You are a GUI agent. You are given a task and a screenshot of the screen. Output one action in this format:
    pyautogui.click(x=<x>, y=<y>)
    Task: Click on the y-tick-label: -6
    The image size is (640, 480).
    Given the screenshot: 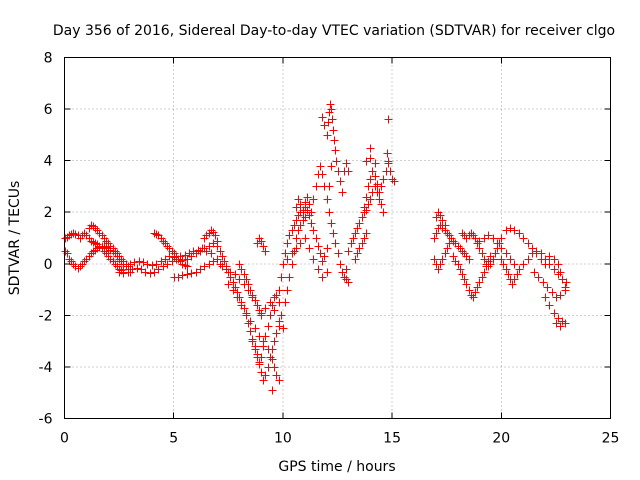 What is the action you would take?
    pyautogui.click(x=46, y=420)
    